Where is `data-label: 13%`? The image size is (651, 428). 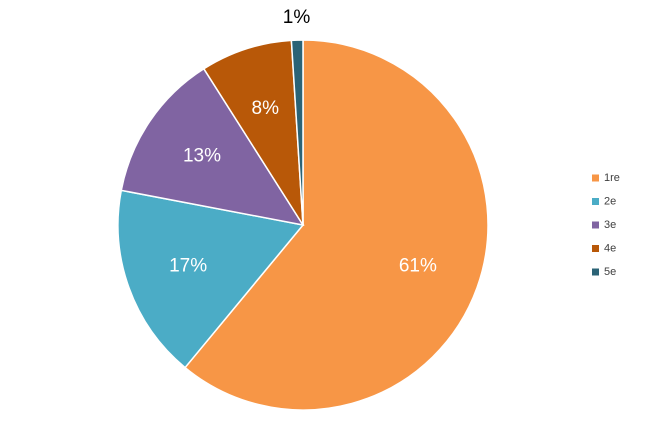
data-label: 13% is located at coordinates (202, 155).